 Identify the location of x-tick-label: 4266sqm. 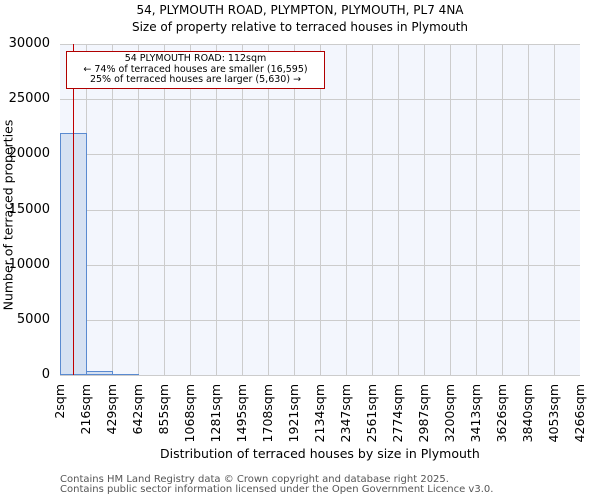
(579, 413).